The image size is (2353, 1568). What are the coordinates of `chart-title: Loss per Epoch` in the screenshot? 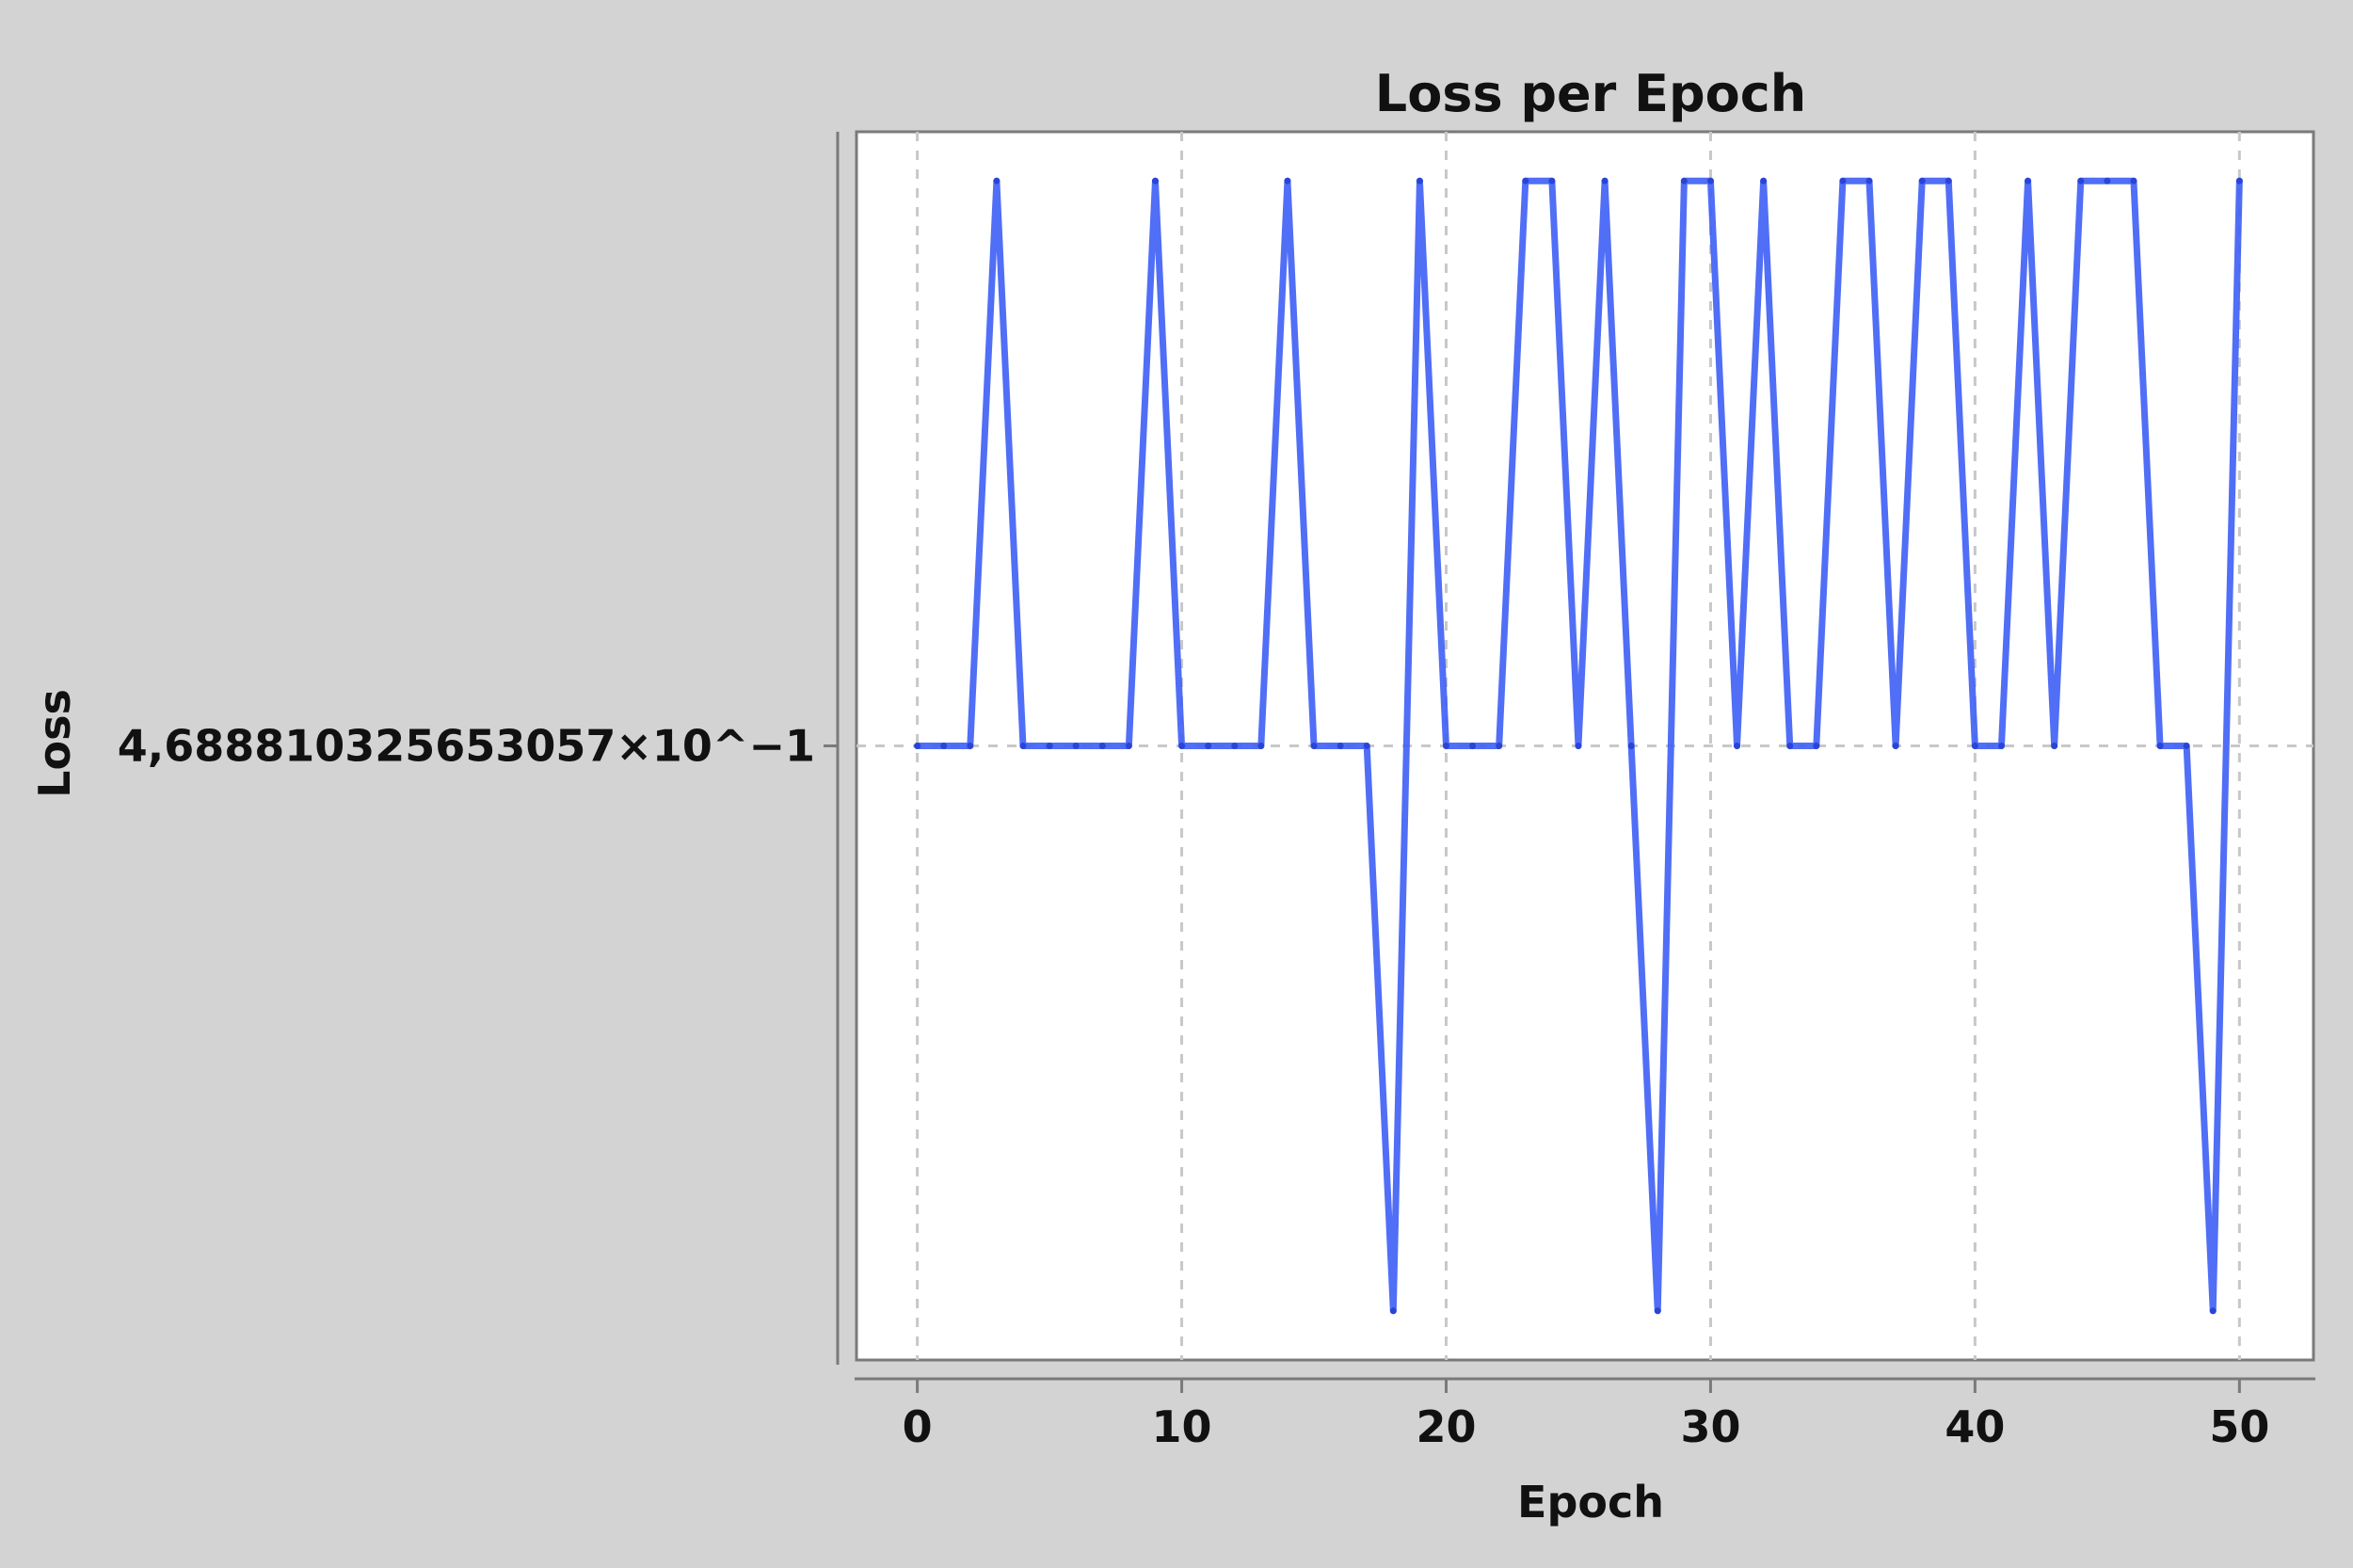 It's located at (1590, 93).